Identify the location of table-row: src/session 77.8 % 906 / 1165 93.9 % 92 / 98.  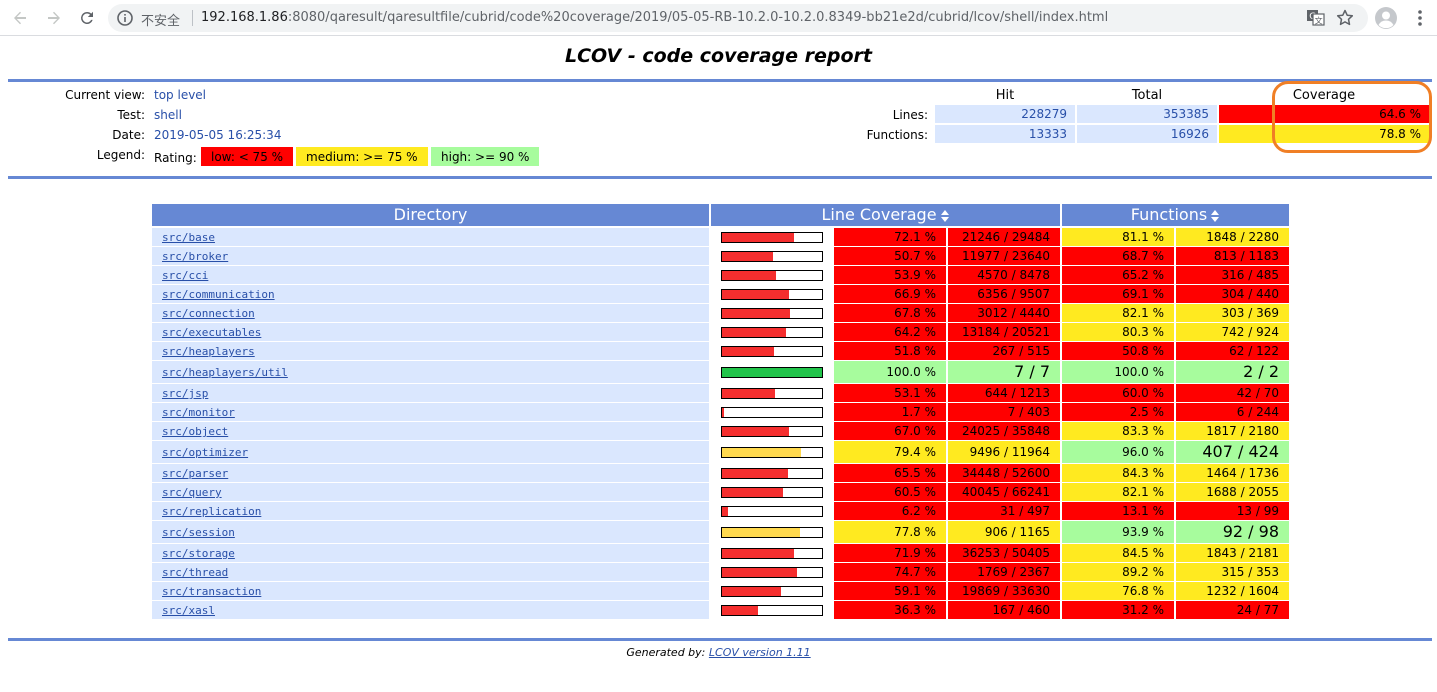
(721, 532).